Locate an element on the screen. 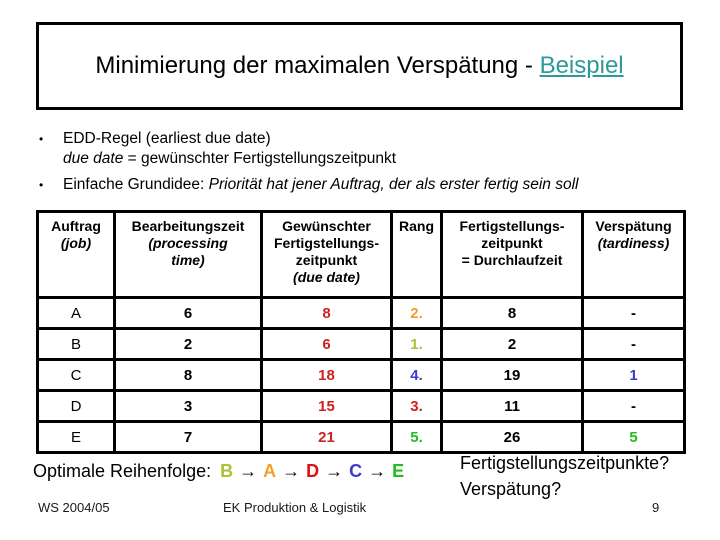  table-row-e: E 7 21 5. 26 5 is located at coordinates (361, 437).